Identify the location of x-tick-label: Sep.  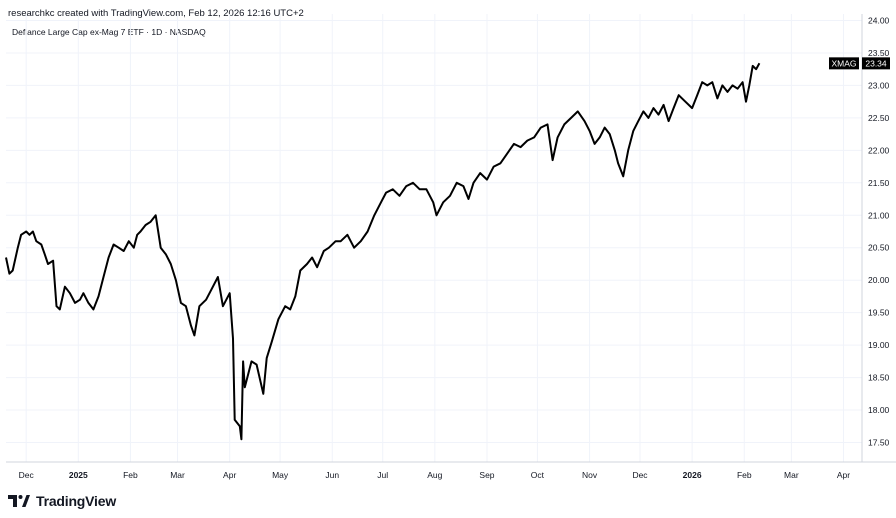
(486, 475).